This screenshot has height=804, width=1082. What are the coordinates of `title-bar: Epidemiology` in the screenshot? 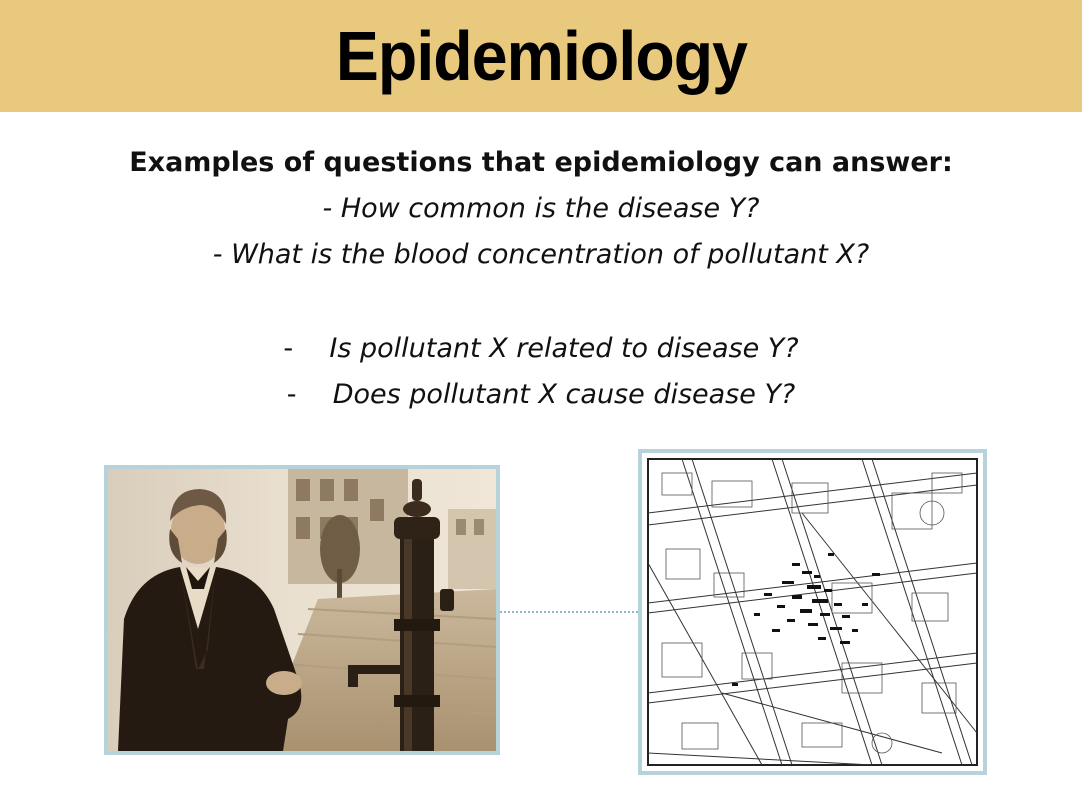 It's located at (541, 56).